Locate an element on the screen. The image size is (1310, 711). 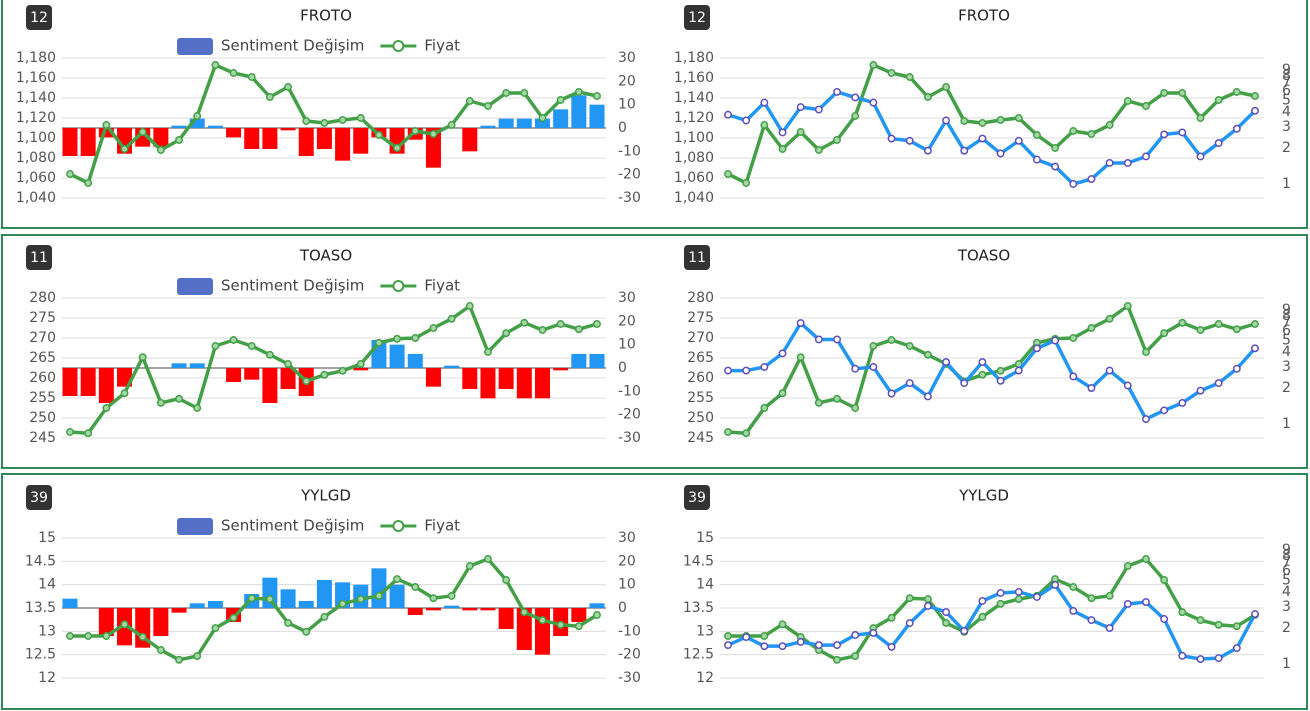
y2-tick-label: 4 is located at coordinates (1286, 352).